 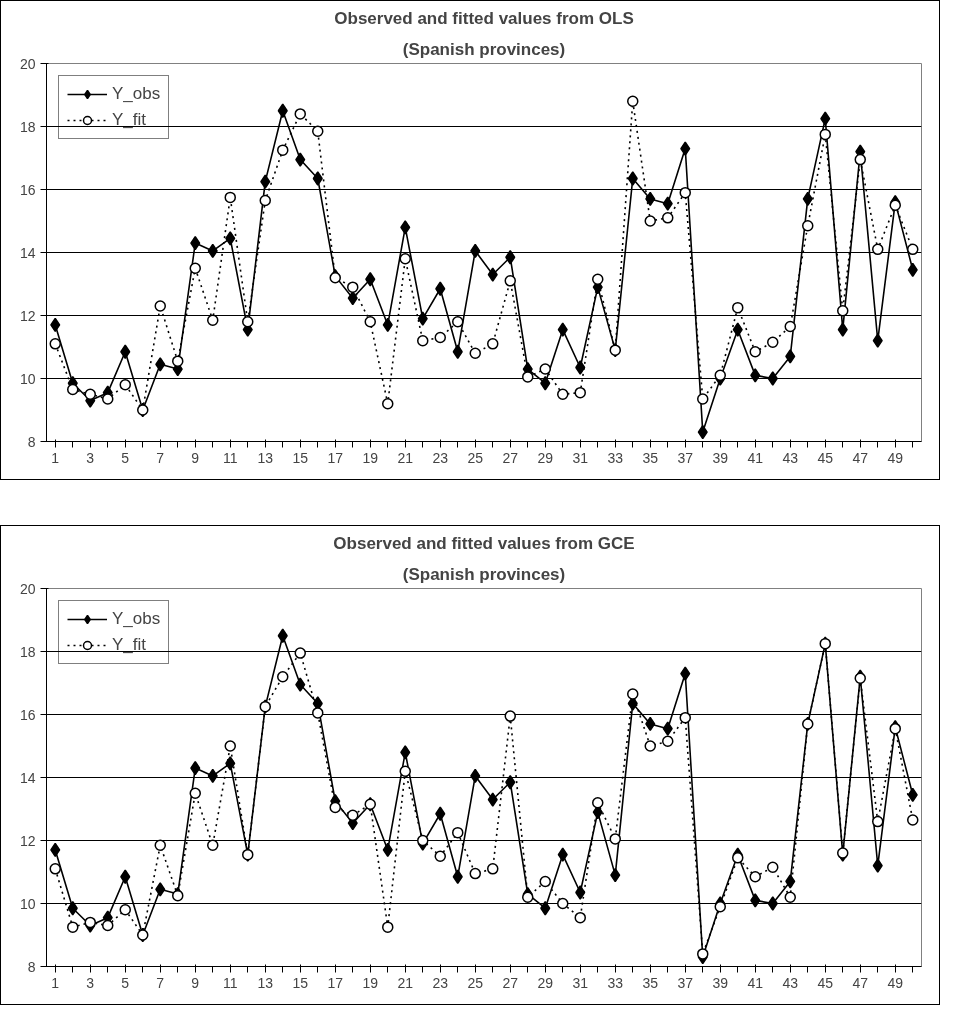 I want to click on x-tick-label: 27, so click(x=510, y=457).